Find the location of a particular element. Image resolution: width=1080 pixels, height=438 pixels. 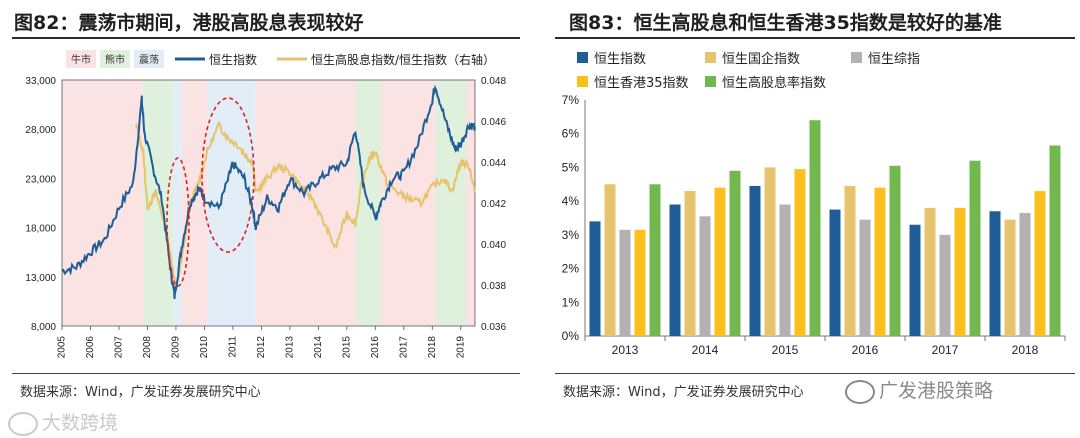

y-tick-label: 3% is located at coordinates (571, 235).